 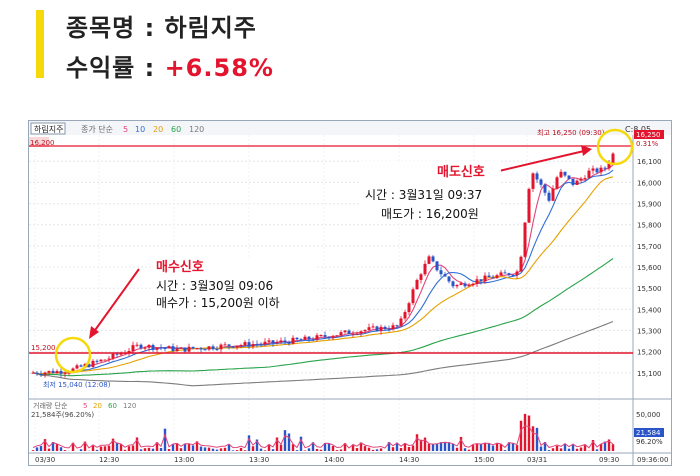 What do you see at coordinates (648, 433) in the screenshot?
I see `volume-box-value: 21,584` at bounding box center [648, 433].